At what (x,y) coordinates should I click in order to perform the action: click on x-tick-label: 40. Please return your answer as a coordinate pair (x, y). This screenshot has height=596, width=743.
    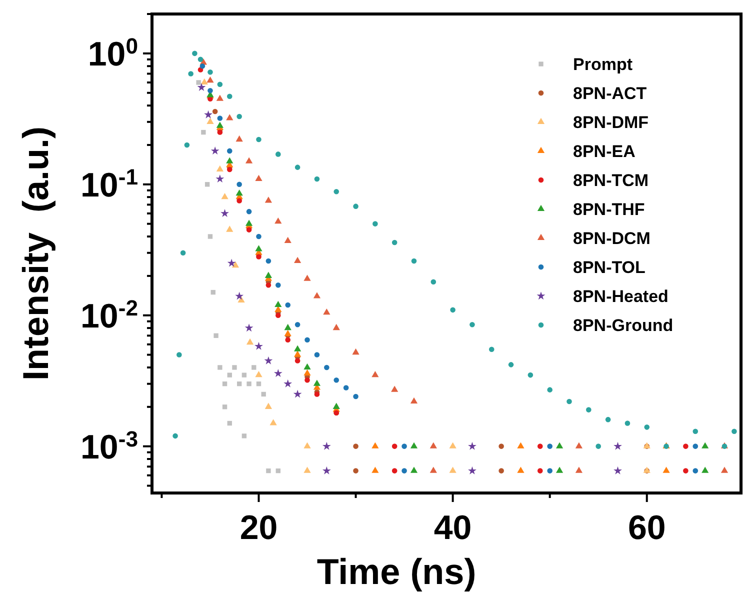
    Looking at the image, I should click on (453, 528).